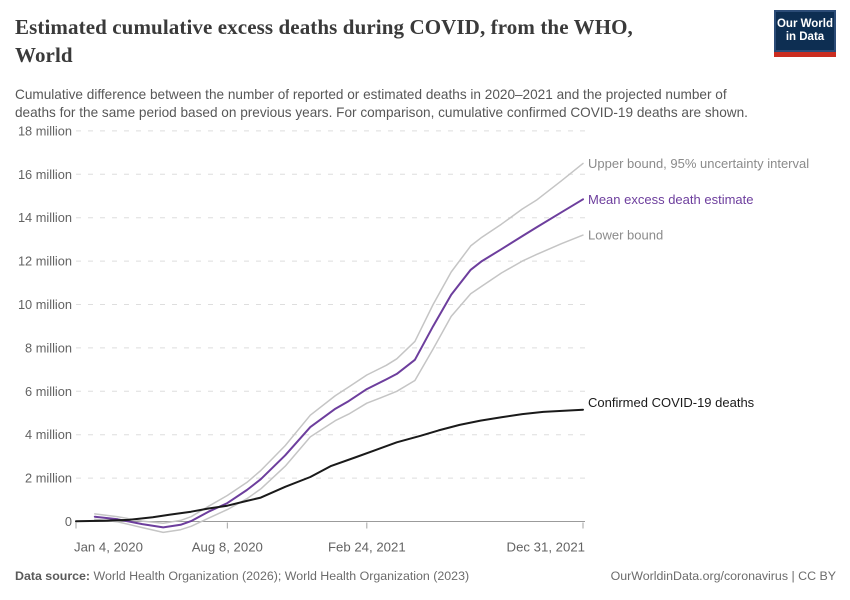  Describe the element at coordinates (367, 547) in the screenshot. I see `x-axis-tick-label: Feb 24, 2021` at that location.